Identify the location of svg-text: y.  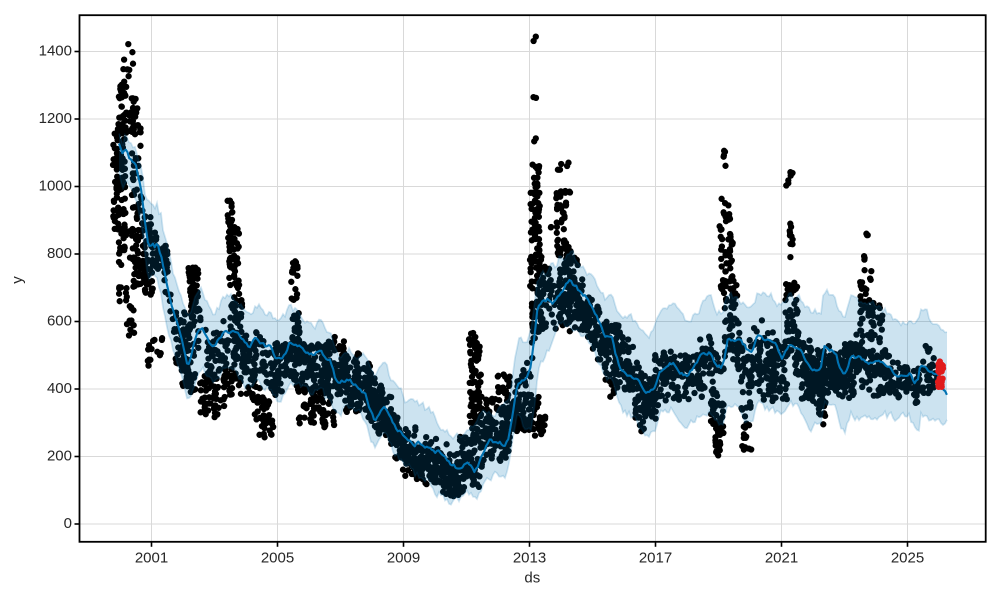
(17, 280).